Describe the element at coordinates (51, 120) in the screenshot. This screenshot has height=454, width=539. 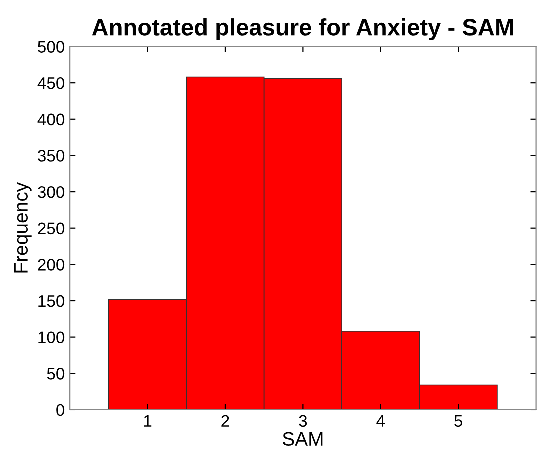
I see `y-tick-label: 400` at that location.